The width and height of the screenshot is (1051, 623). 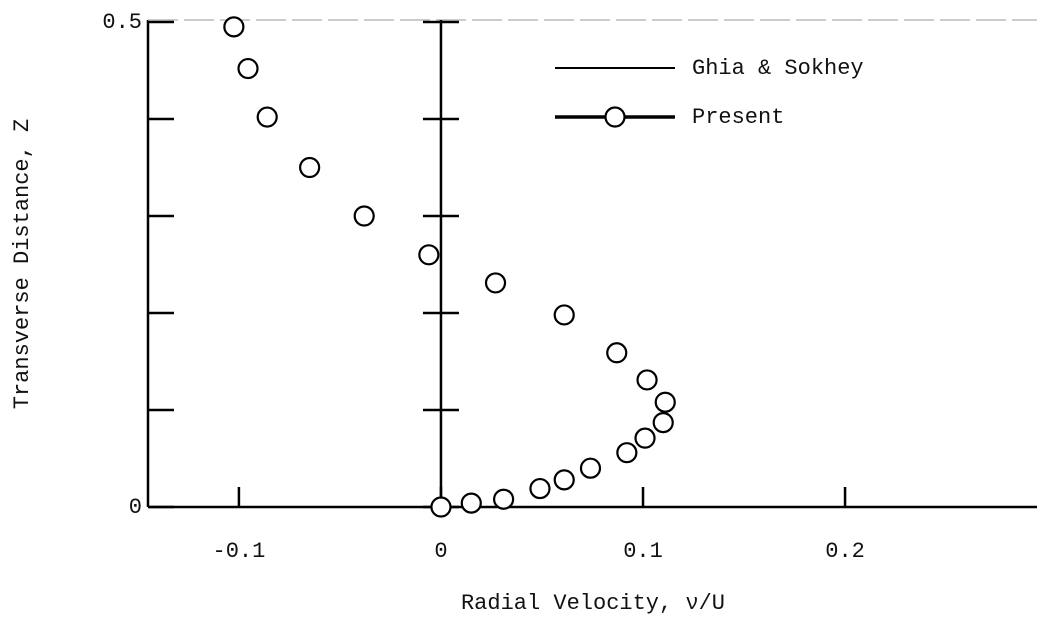 What do you see at coordinates (22, 264) in the screenshot?
I see `y-axis-label: Transverse Distance, Z` at bounding box center [22, 264].